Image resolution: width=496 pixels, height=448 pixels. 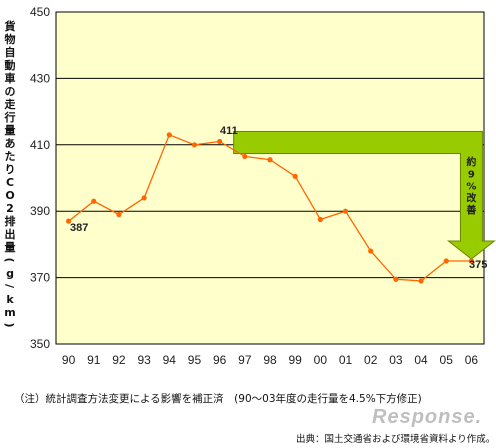 I want to click on x-tick-label: 93, so click(x=144, y=360).